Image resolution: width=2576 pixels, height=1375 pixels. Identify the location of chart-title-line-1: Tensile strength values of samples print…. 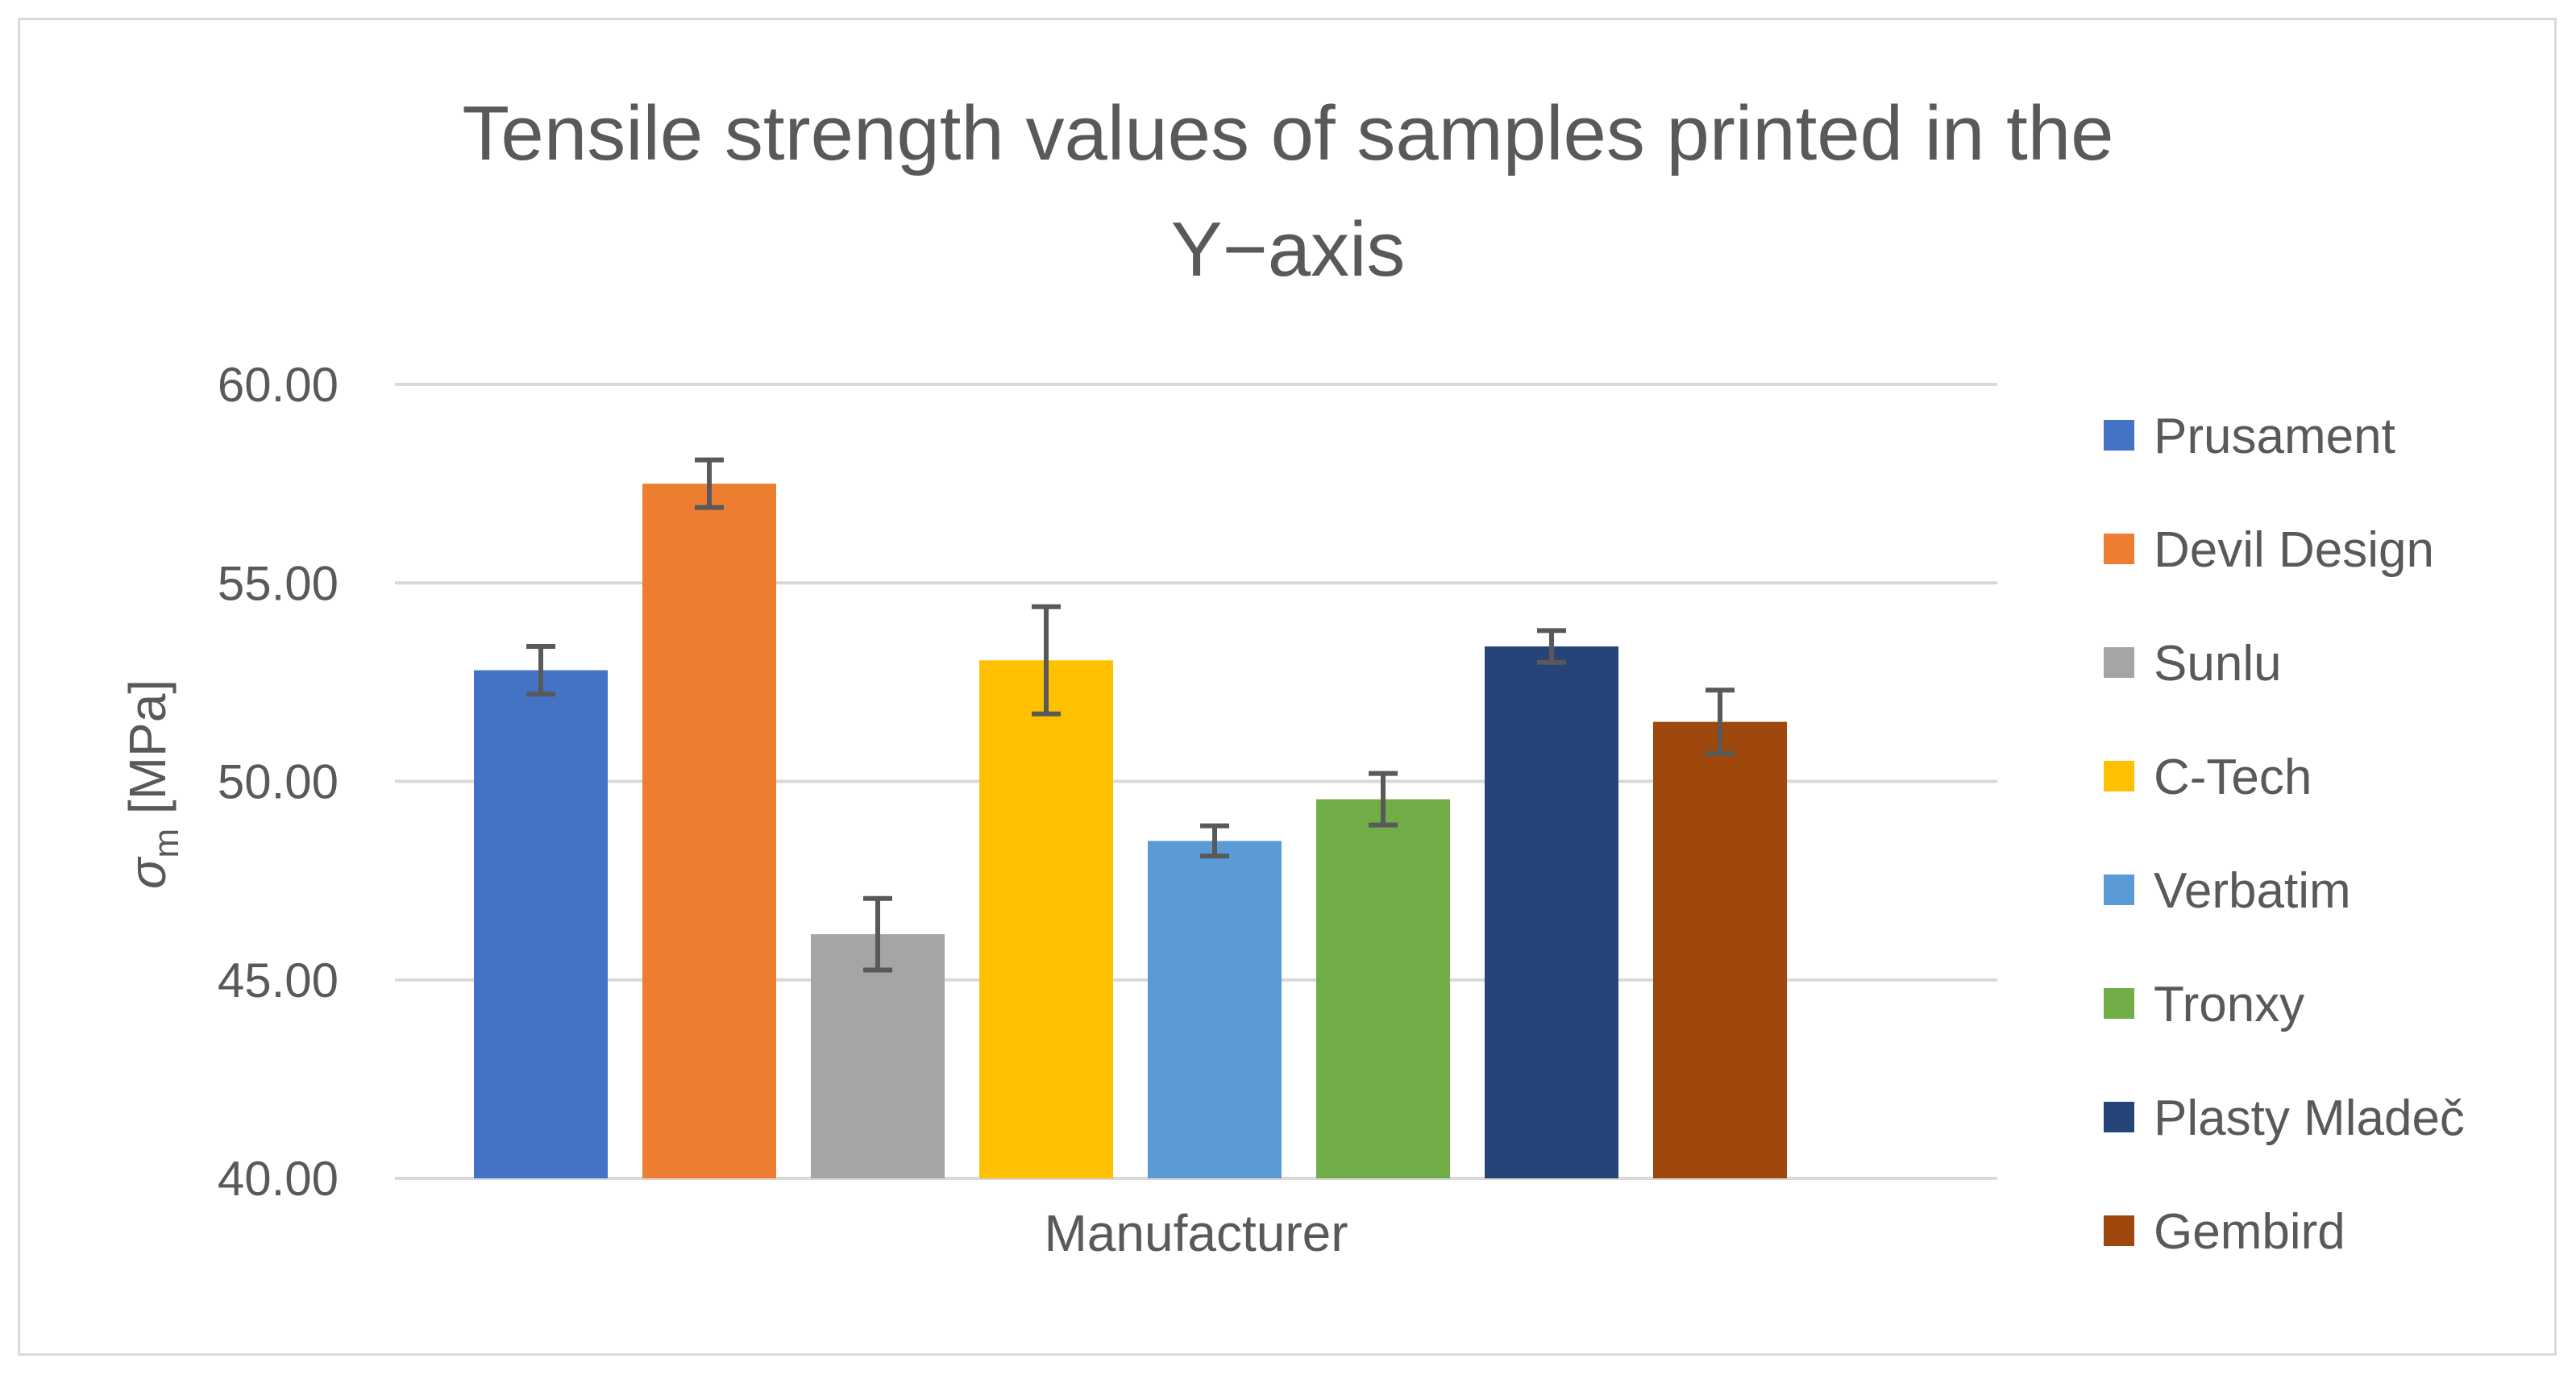
(1288, 133).